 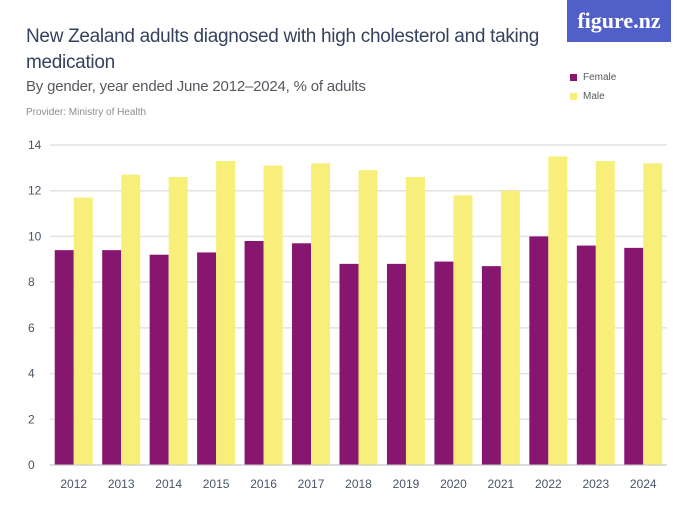 What do you see at coordinates (349, 364) in the screenshot?
I see `bar-female-2018` at bounding box center [349, 364].